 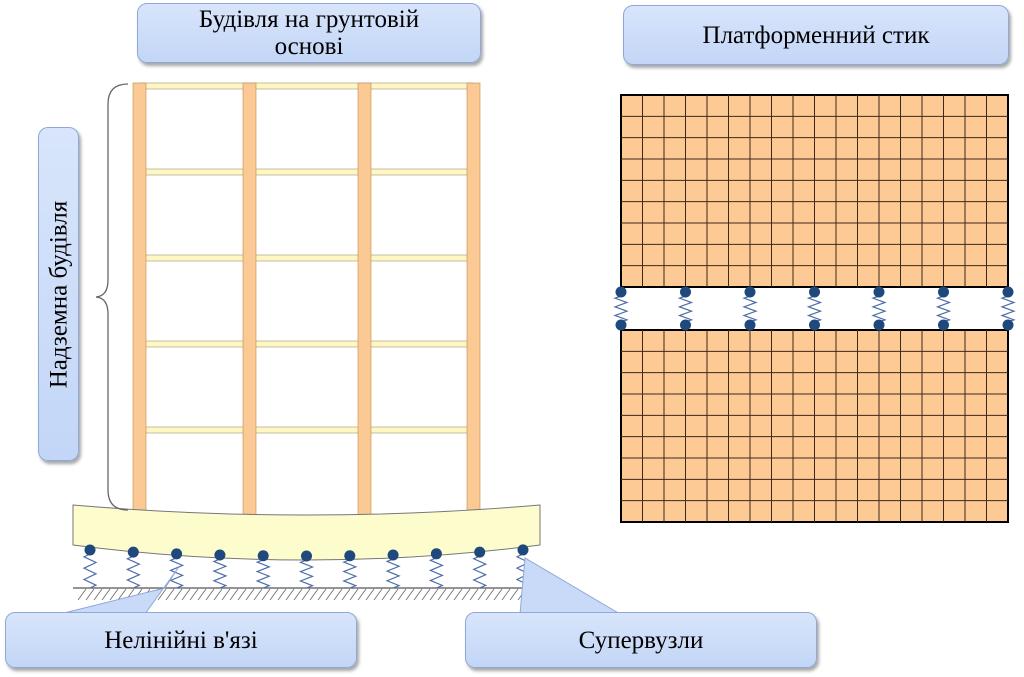 I want to click on nonlinear-links-callout: Нелінійні в'язі, so click(x=181, y=640).